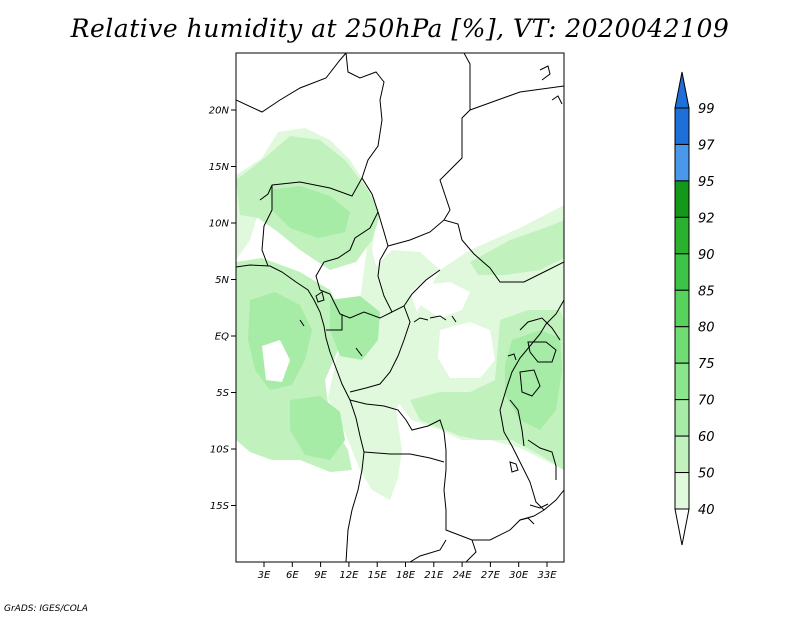 This screenshot has height=618, width=800. Describe the element at coordinates (320, 575) in the screenshot. I see `lon-tick-label: 9E` at that location.